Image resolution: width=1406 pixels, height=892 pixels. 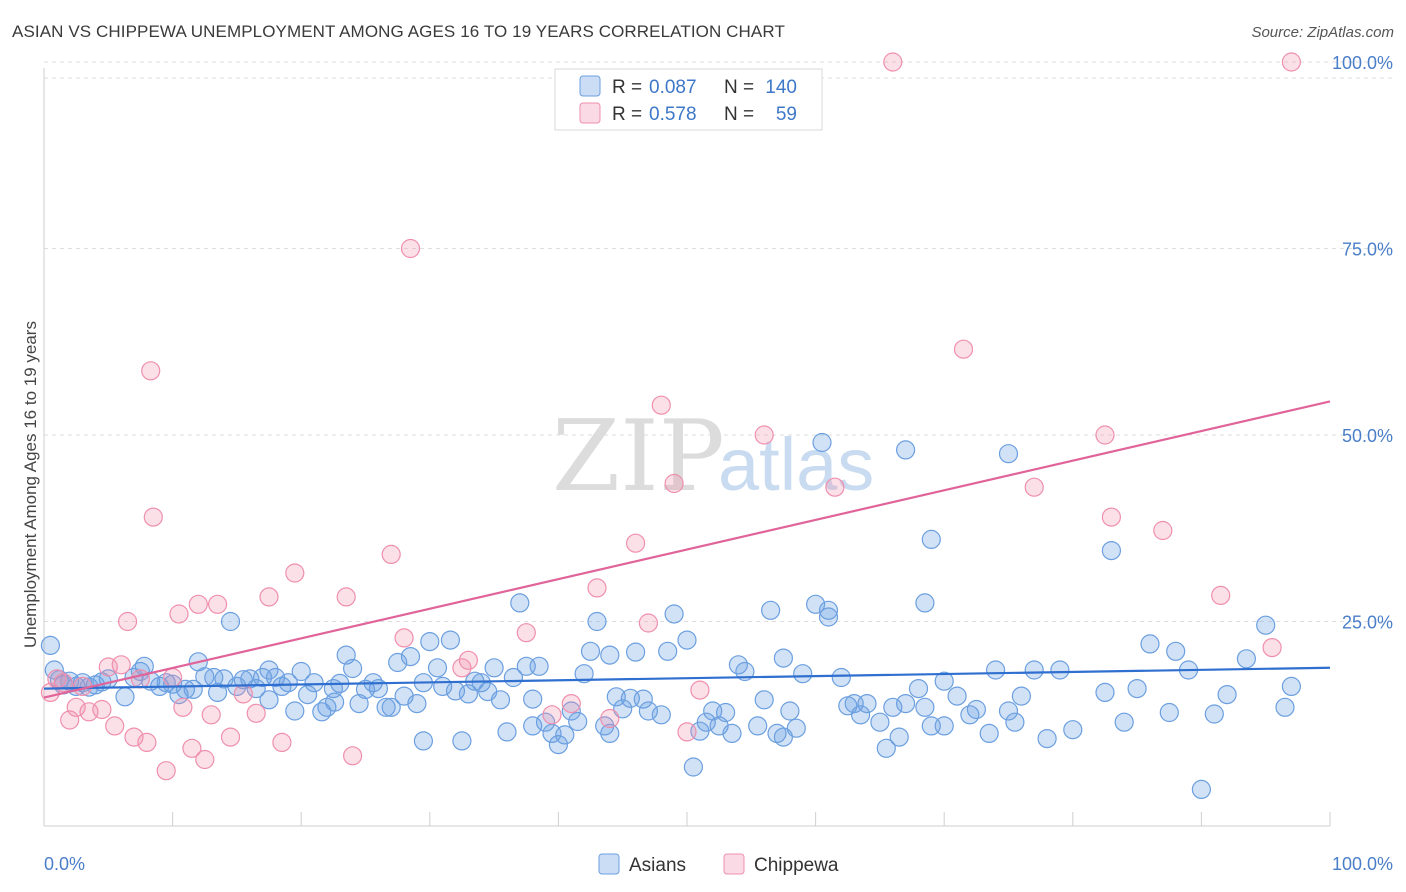 I want to click on legend-r-label-asians: R =, so click(x=627, y=87).